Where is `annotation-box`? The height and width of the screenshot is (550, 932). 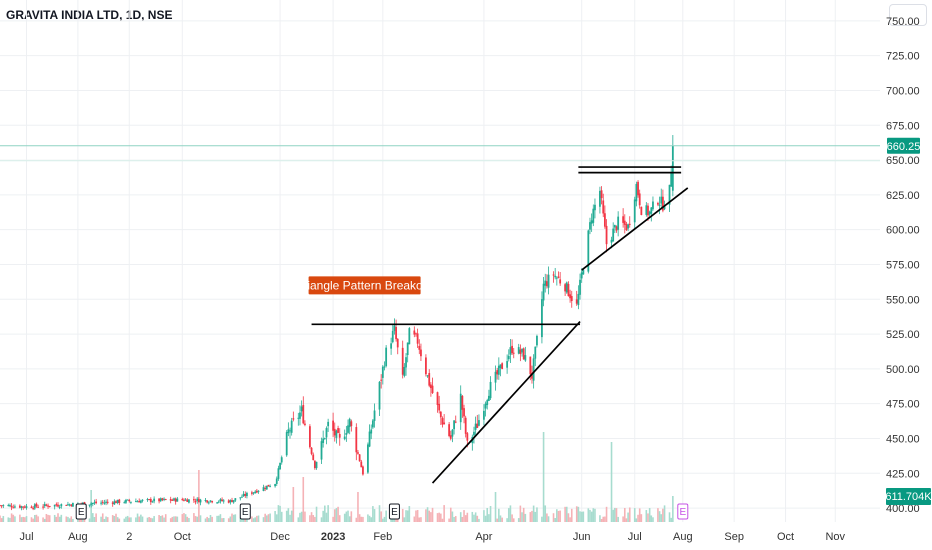 annotation-box is located at coordinates (364, 285).